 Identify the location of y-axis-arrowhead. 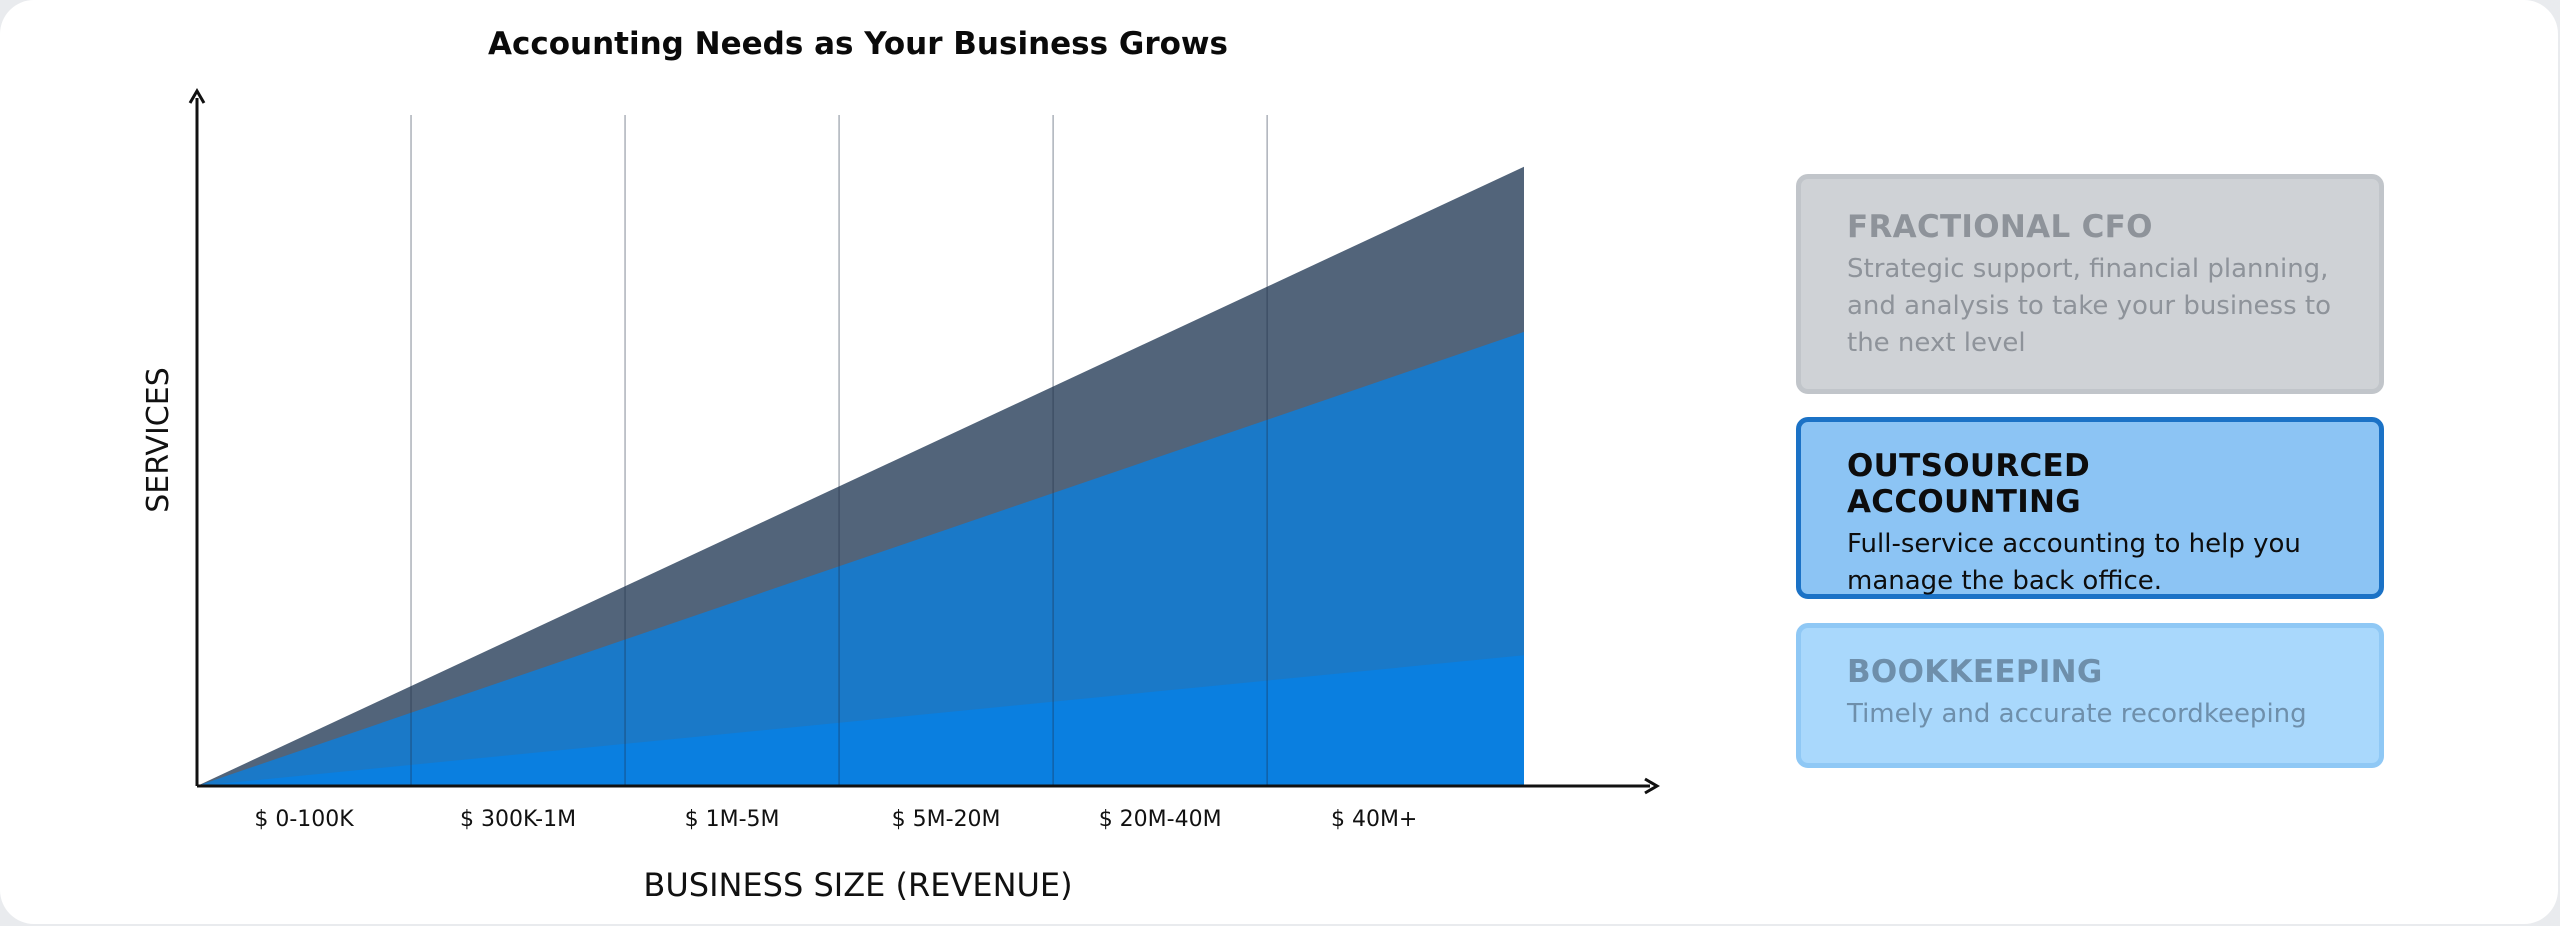
(197, 96).